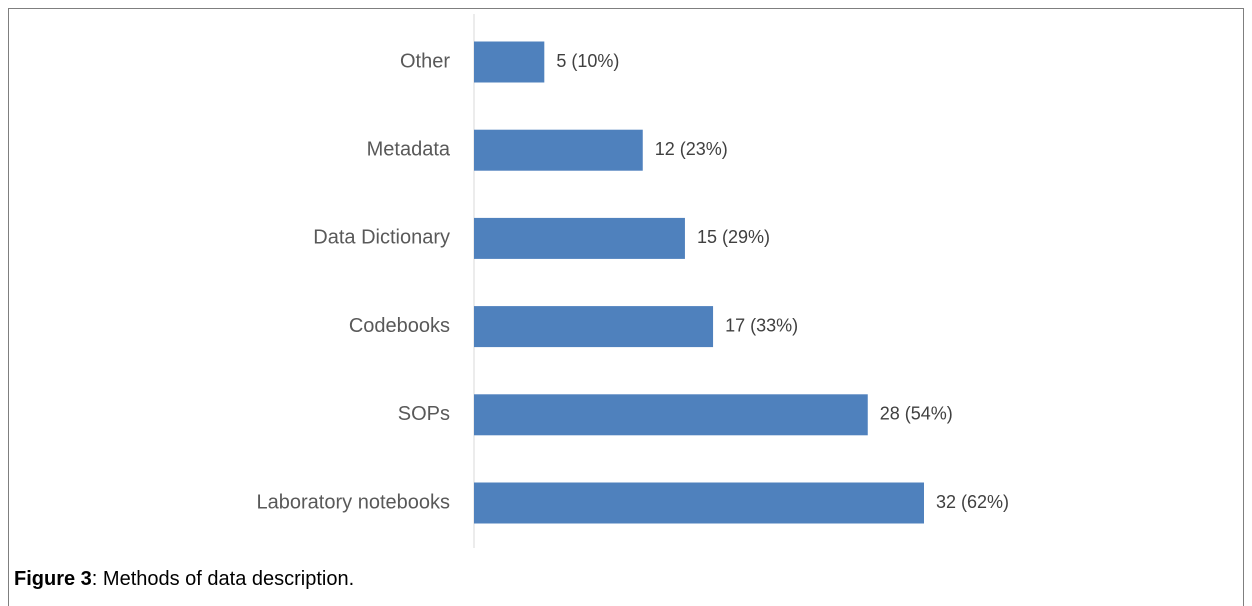  What do you see at coordinates (733, 237) in the screenshot?
I see `value-label: 15 (29%)` at bounding box center [733, 237].